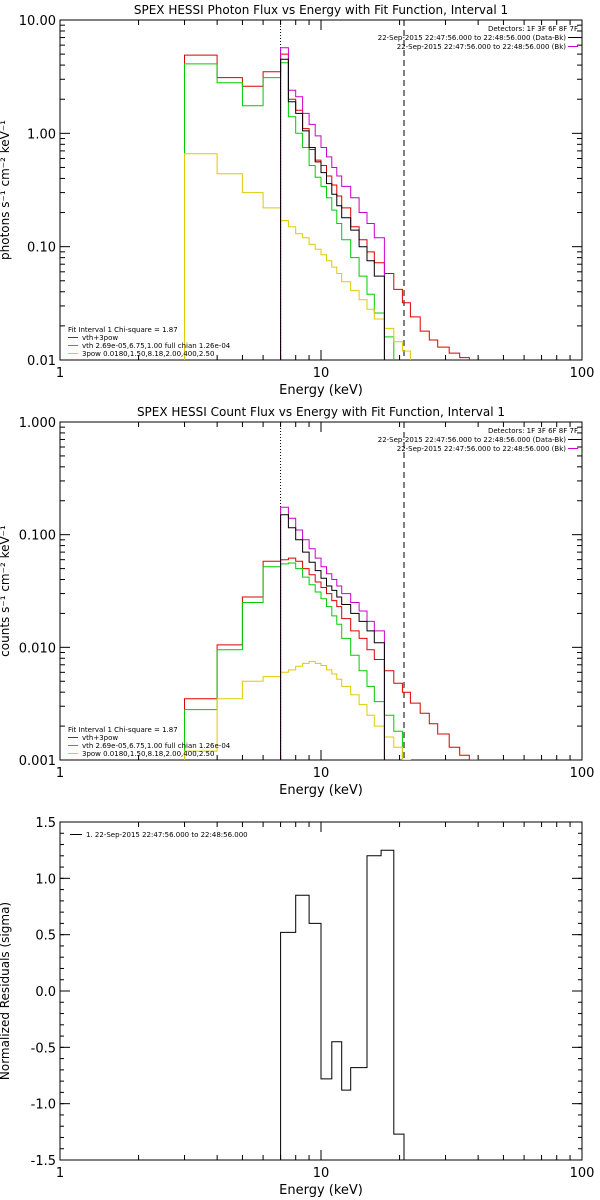 This screenshot has height=1200, width=600. I want to click on y-tick-label: -1.0, so click(43, 1105).